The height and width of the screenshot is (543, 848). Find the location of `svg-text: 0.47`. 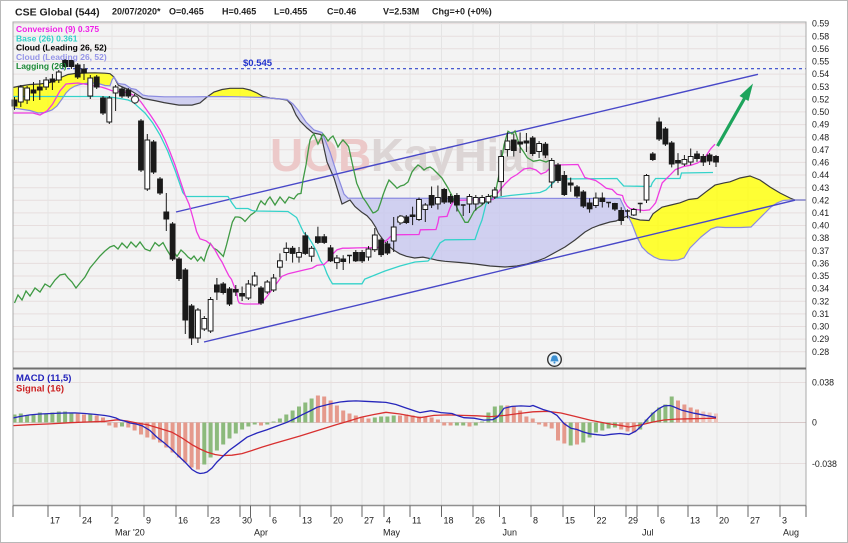

svg-text: 0.47 is located at coordinates (820, 150).